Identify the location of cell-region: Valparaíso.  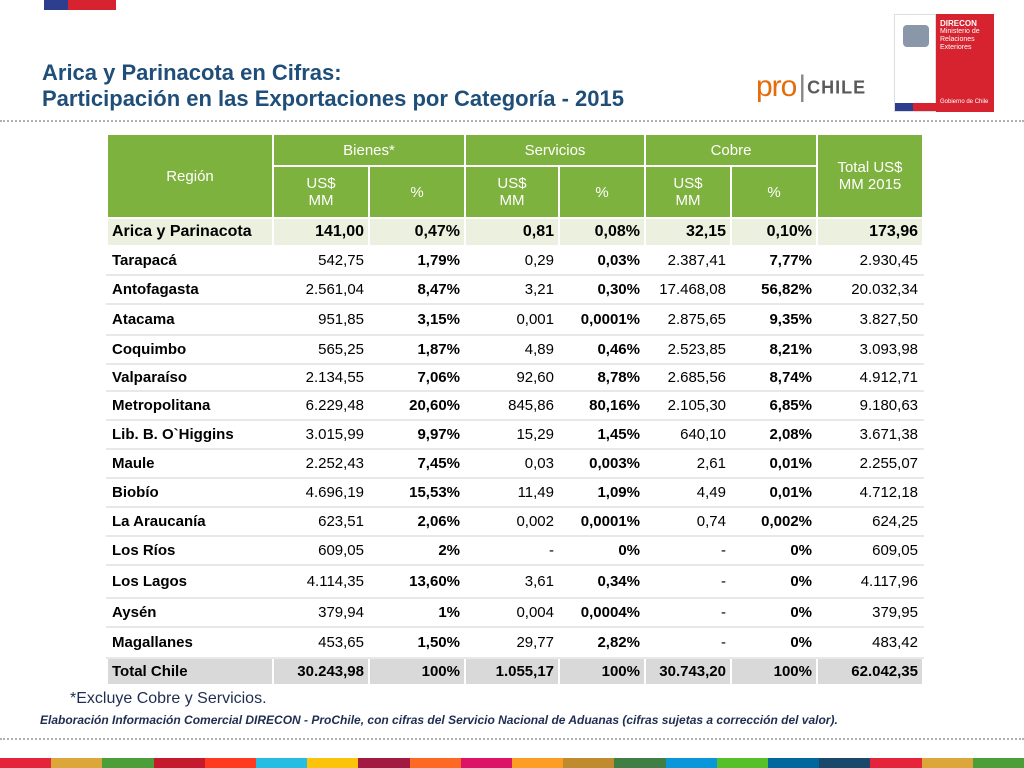
(190, 377).